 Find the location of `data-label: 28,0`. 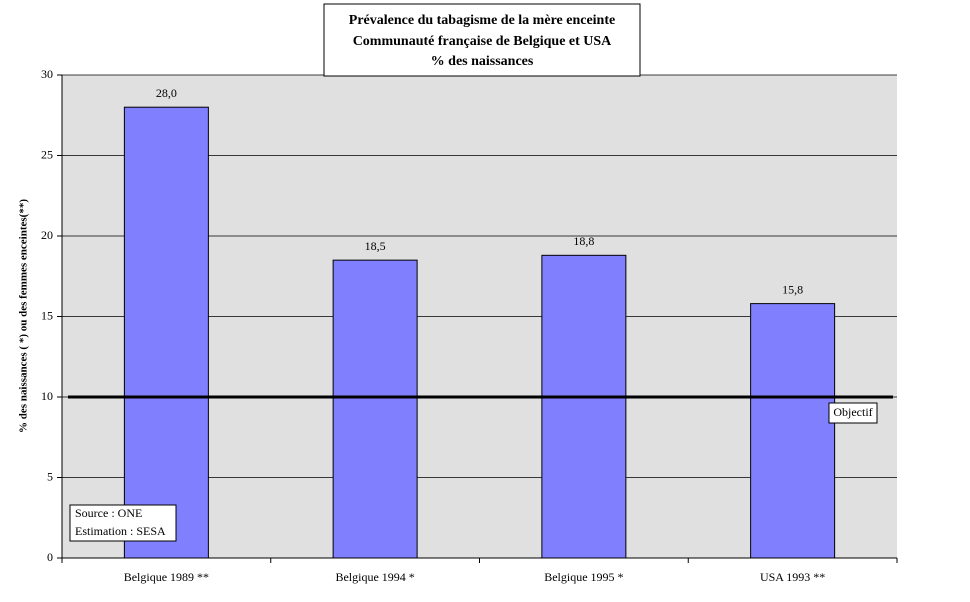

data-label: 28,0 is located at coordinates (166, 93).